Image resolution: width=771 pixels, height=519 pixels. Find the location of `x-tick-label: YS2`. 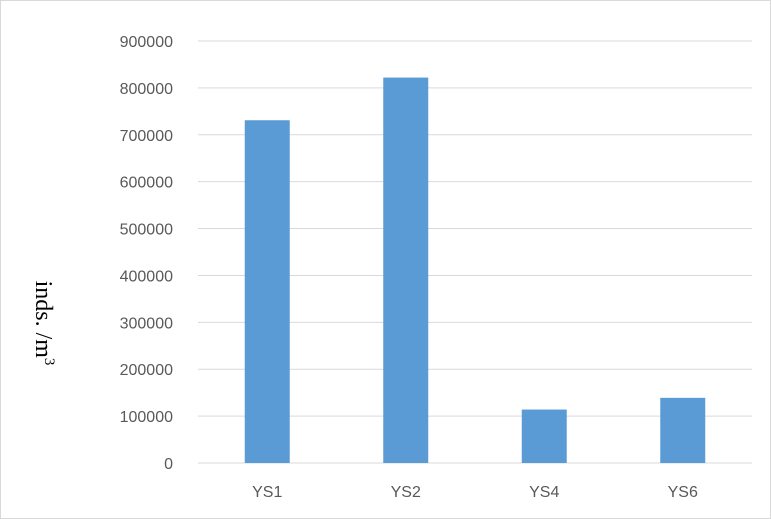

x-tick-label: YS2 is located at coordinates (406, 492).